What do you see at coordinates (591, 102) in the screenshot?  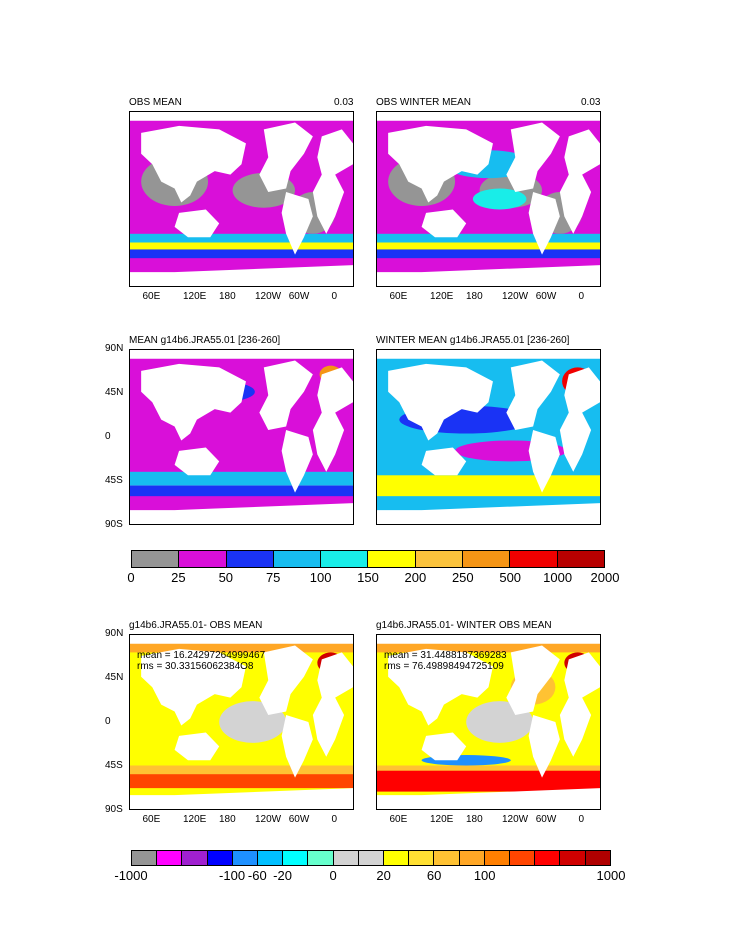 I see `panel-scale-label: 0.03` at bounding box center [591, 102].